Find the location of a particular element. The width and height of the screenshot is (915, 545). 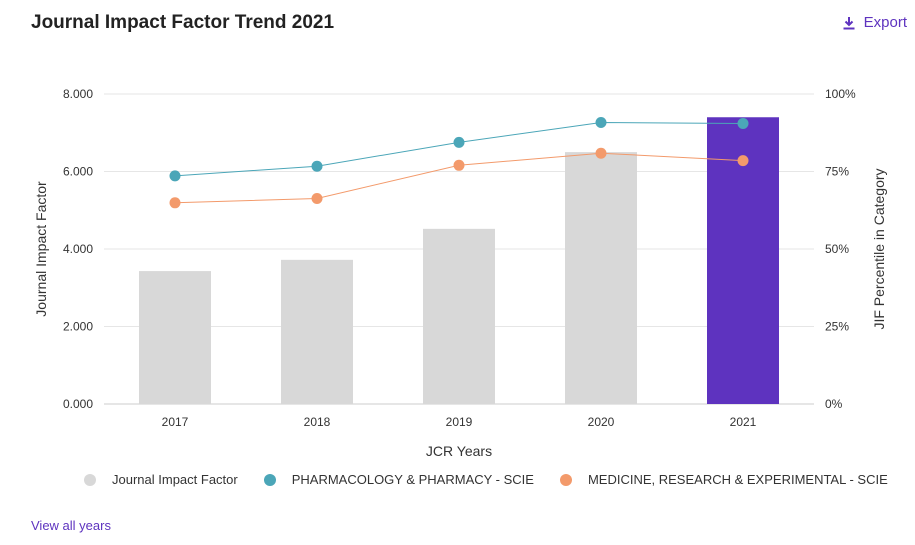

point-medicine-2021 is located at coordinates (743, 161).